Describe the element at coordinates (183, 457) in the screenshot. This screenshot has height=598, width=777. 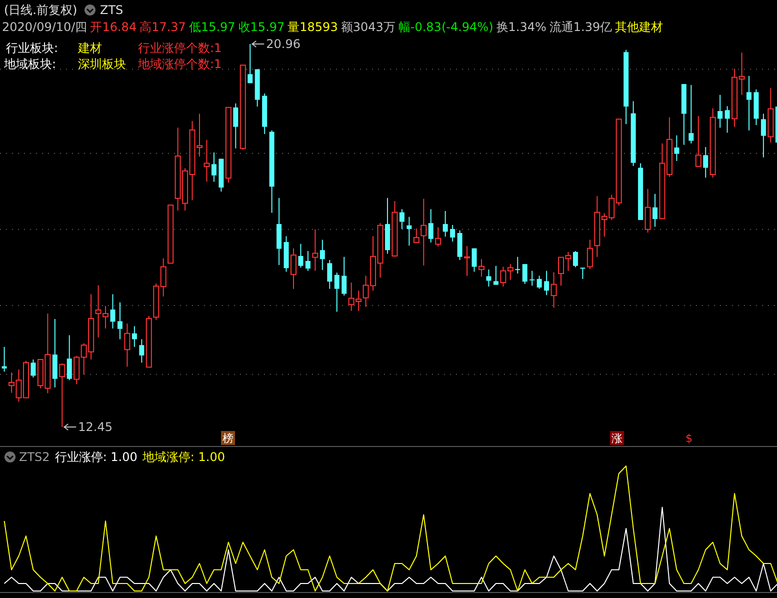
I see `text: 地域涨停: 1.00` at that location.